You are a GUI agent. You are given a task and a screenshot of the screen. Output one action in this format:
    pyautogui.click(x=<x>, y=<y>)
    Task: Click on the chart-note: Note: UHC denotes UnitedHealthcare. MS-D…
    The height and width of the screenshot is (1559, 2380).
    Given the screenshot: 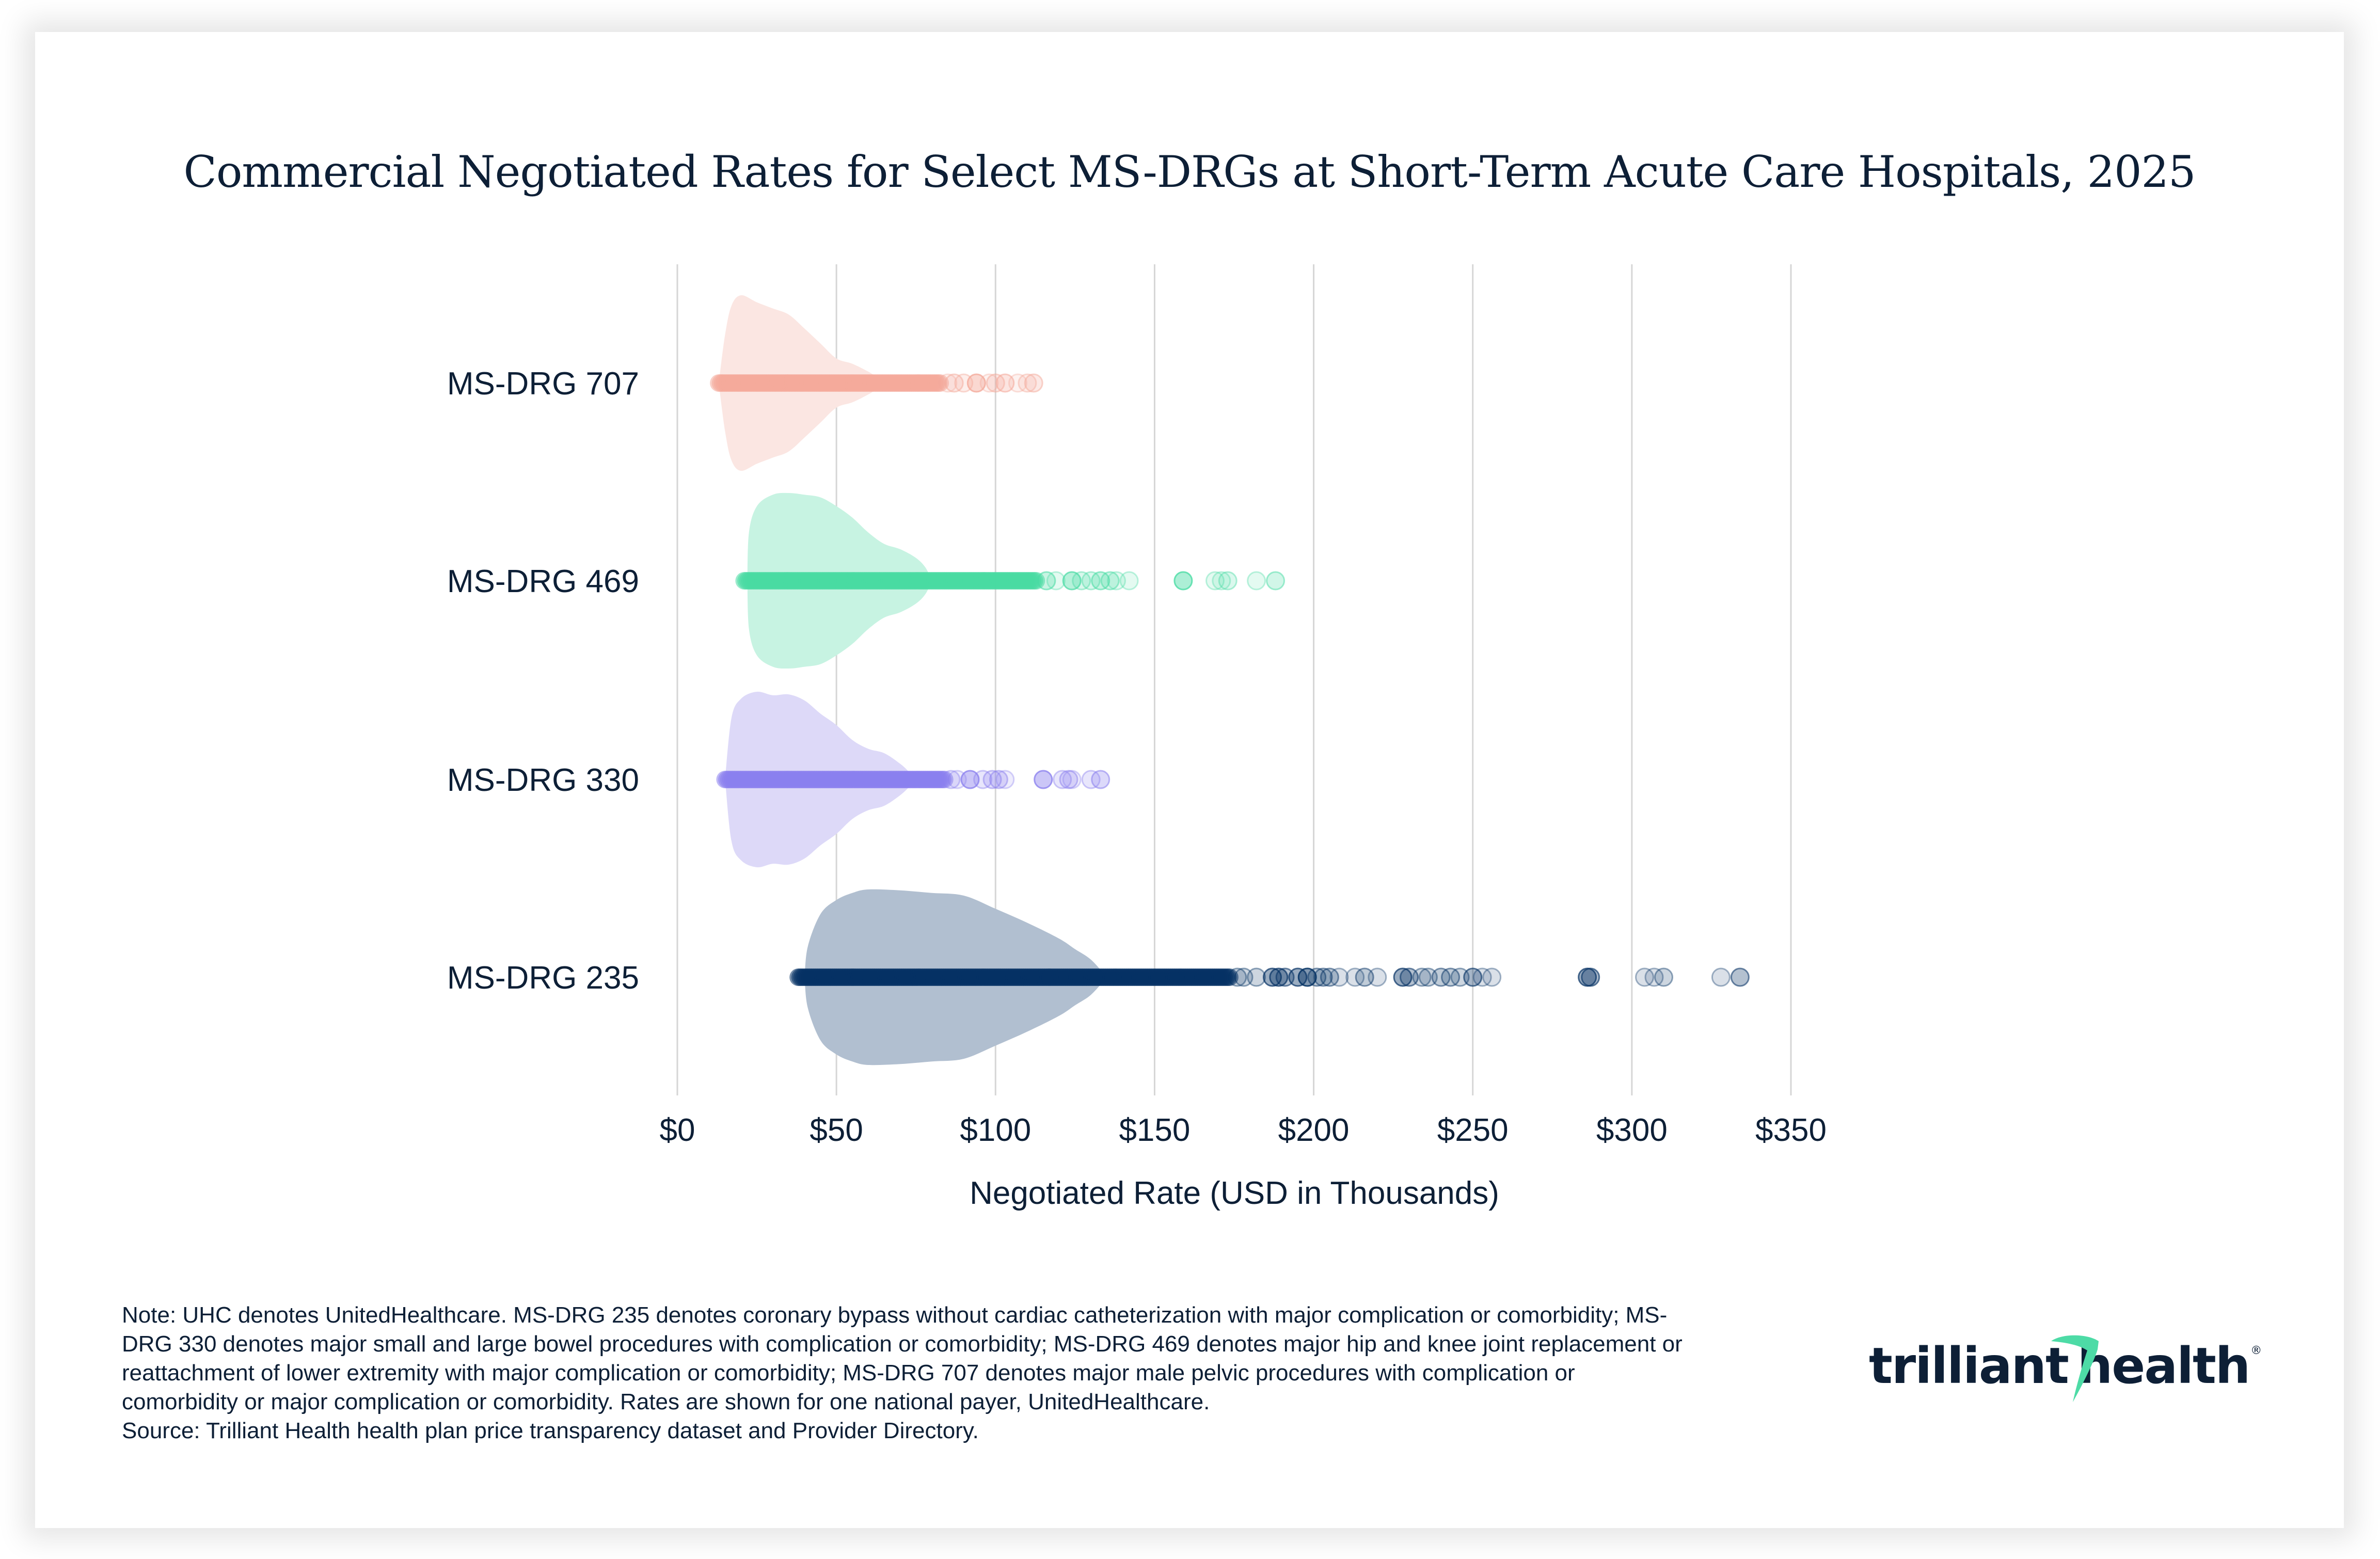 What is the action you would take?
    pyautogui.click(x=974, y=1373)
    